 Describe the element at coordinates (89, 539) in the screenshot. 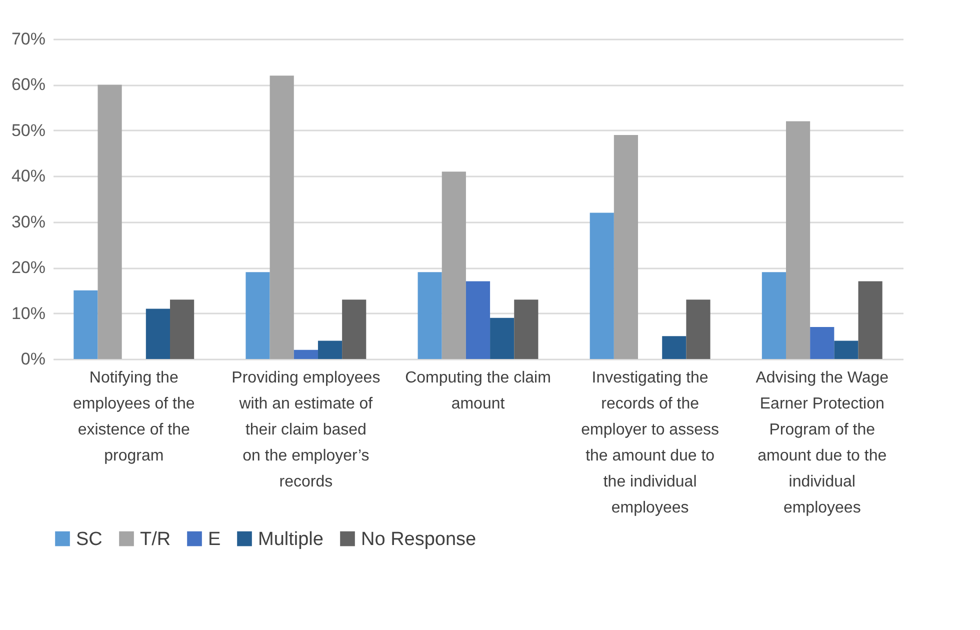

I see `legend-label: SC` at that location.